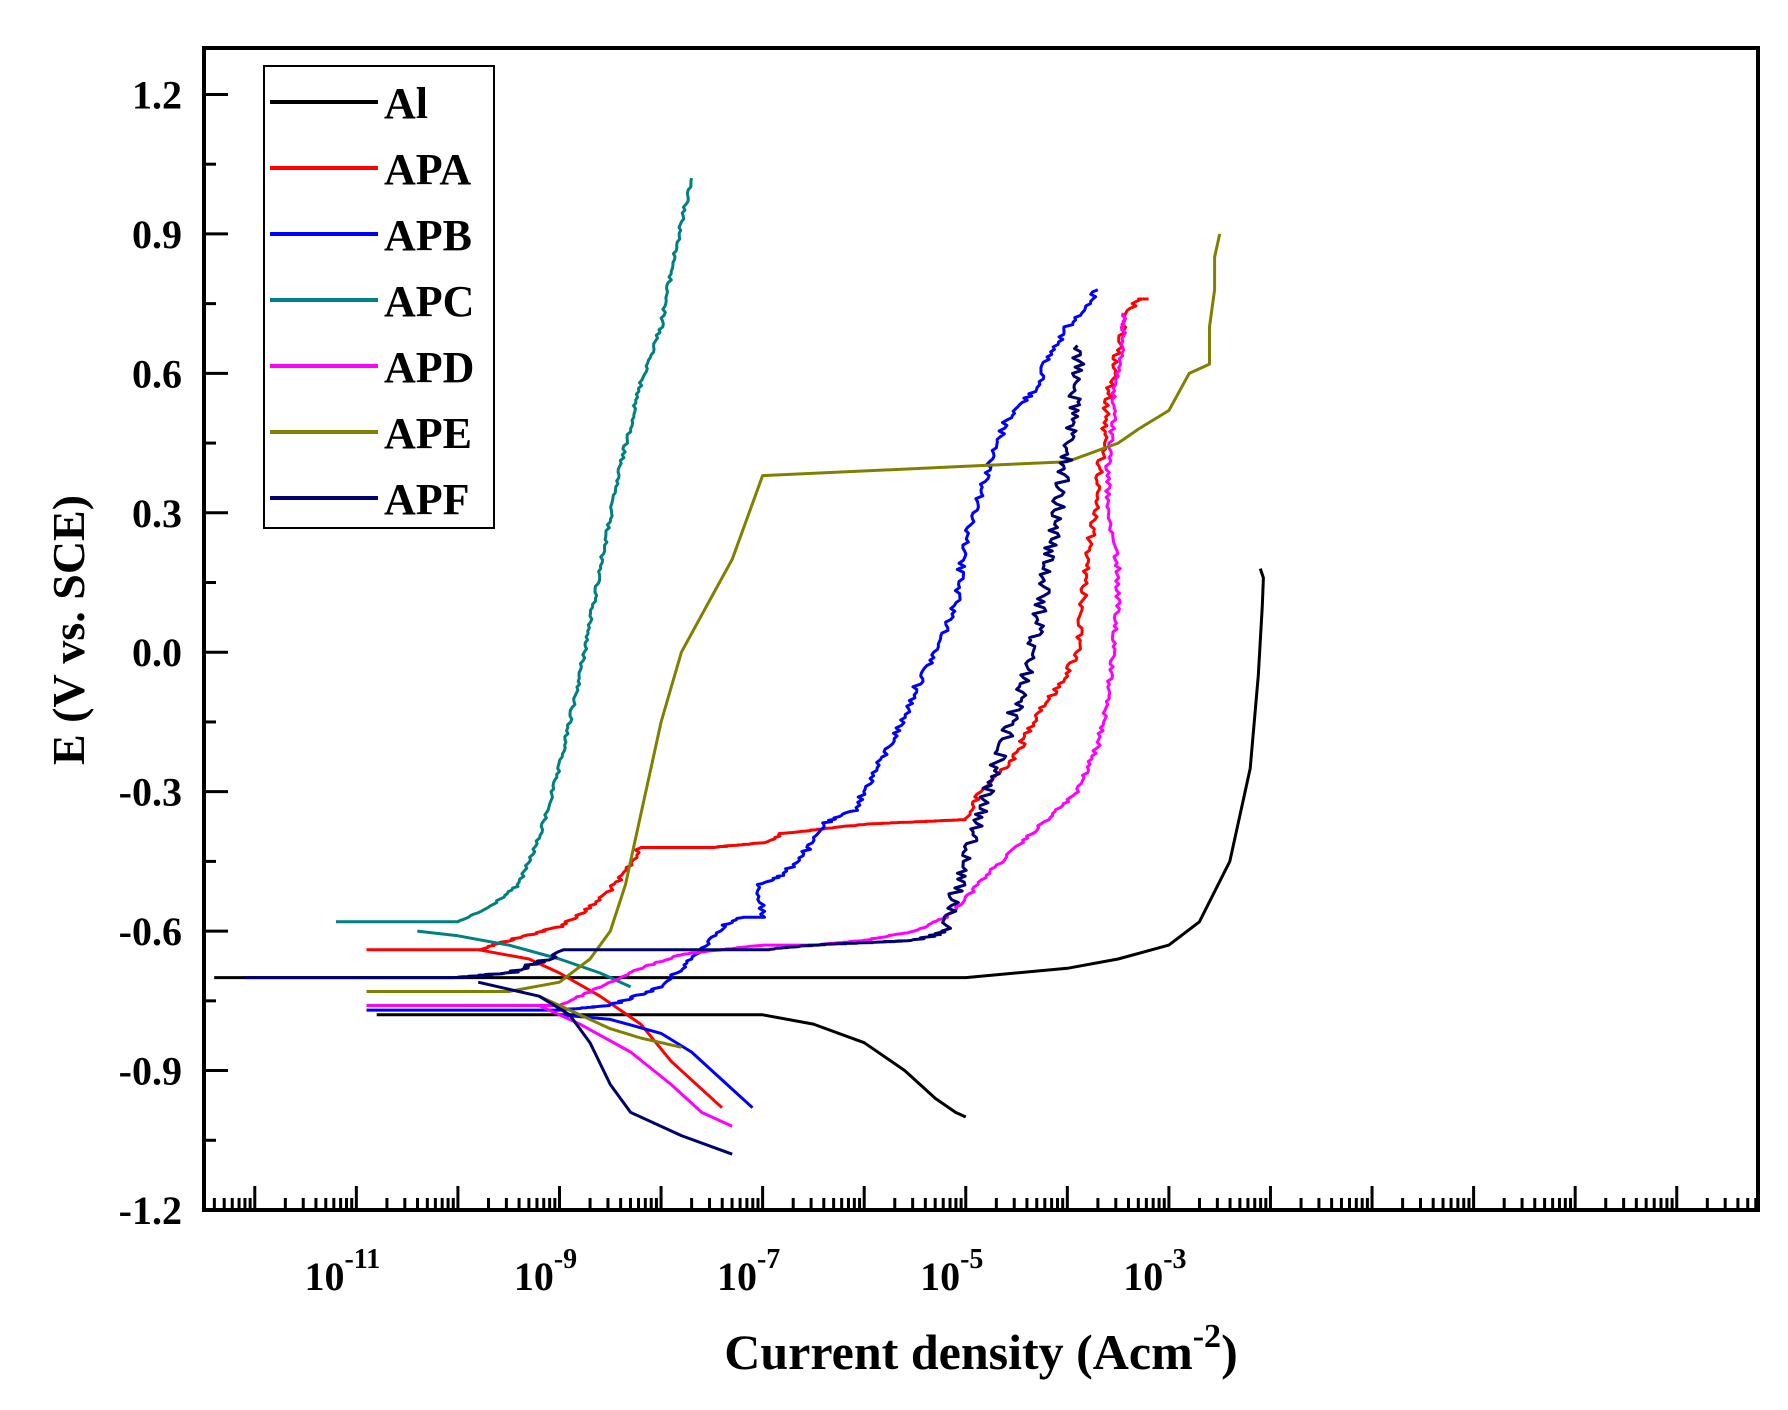 The image size is (1788, 1410). I want to click on y-tick-label: 1.2, so click(157, 94).